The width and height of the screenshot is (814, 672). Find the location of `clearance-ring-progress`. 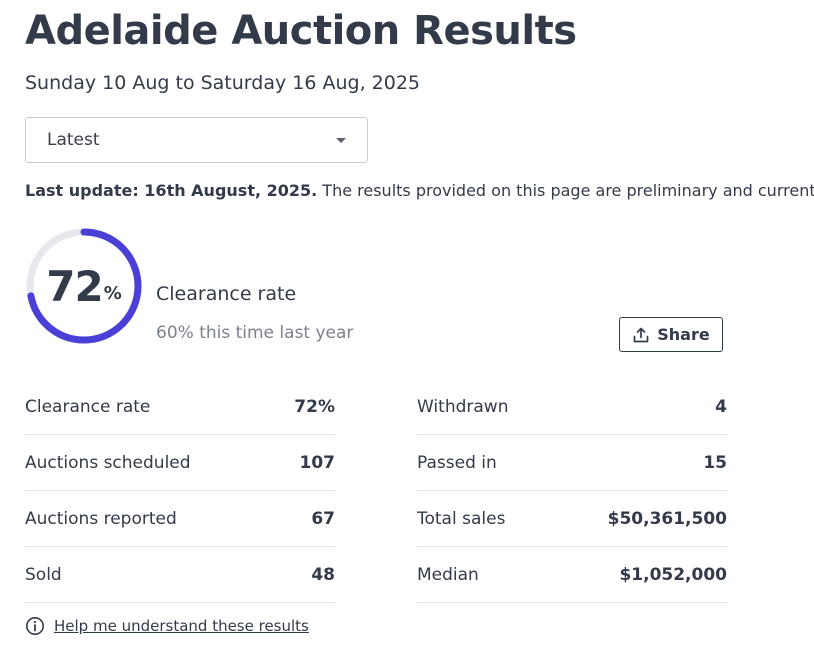

clearance-ring-progress is located at coordinates (84, 286).